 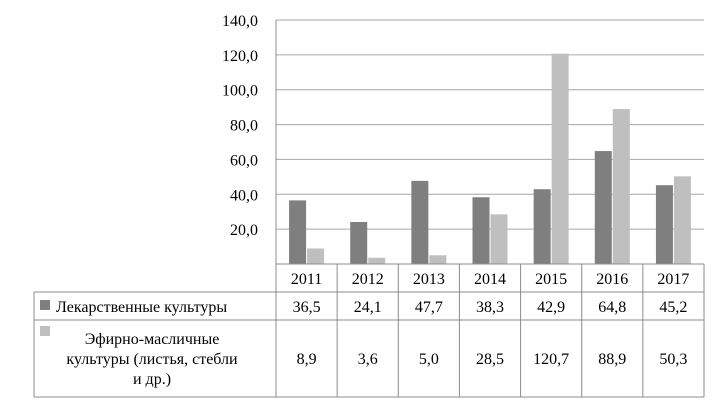 What do you see at coordinates (612, 359) in the screenshot?
I see `value-label: 88,9` at bounding box center [612, 359].